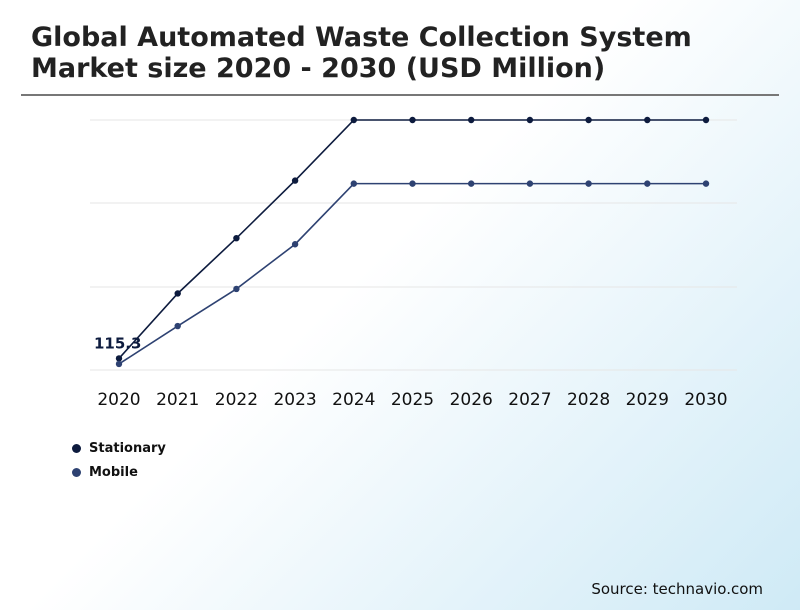 The width and height of the screenshot is (800, 610). What do you see at coordinates (706, 120) in the screenshot?
I see `data-point-stationary-2030` at bounding box center [706, 120].